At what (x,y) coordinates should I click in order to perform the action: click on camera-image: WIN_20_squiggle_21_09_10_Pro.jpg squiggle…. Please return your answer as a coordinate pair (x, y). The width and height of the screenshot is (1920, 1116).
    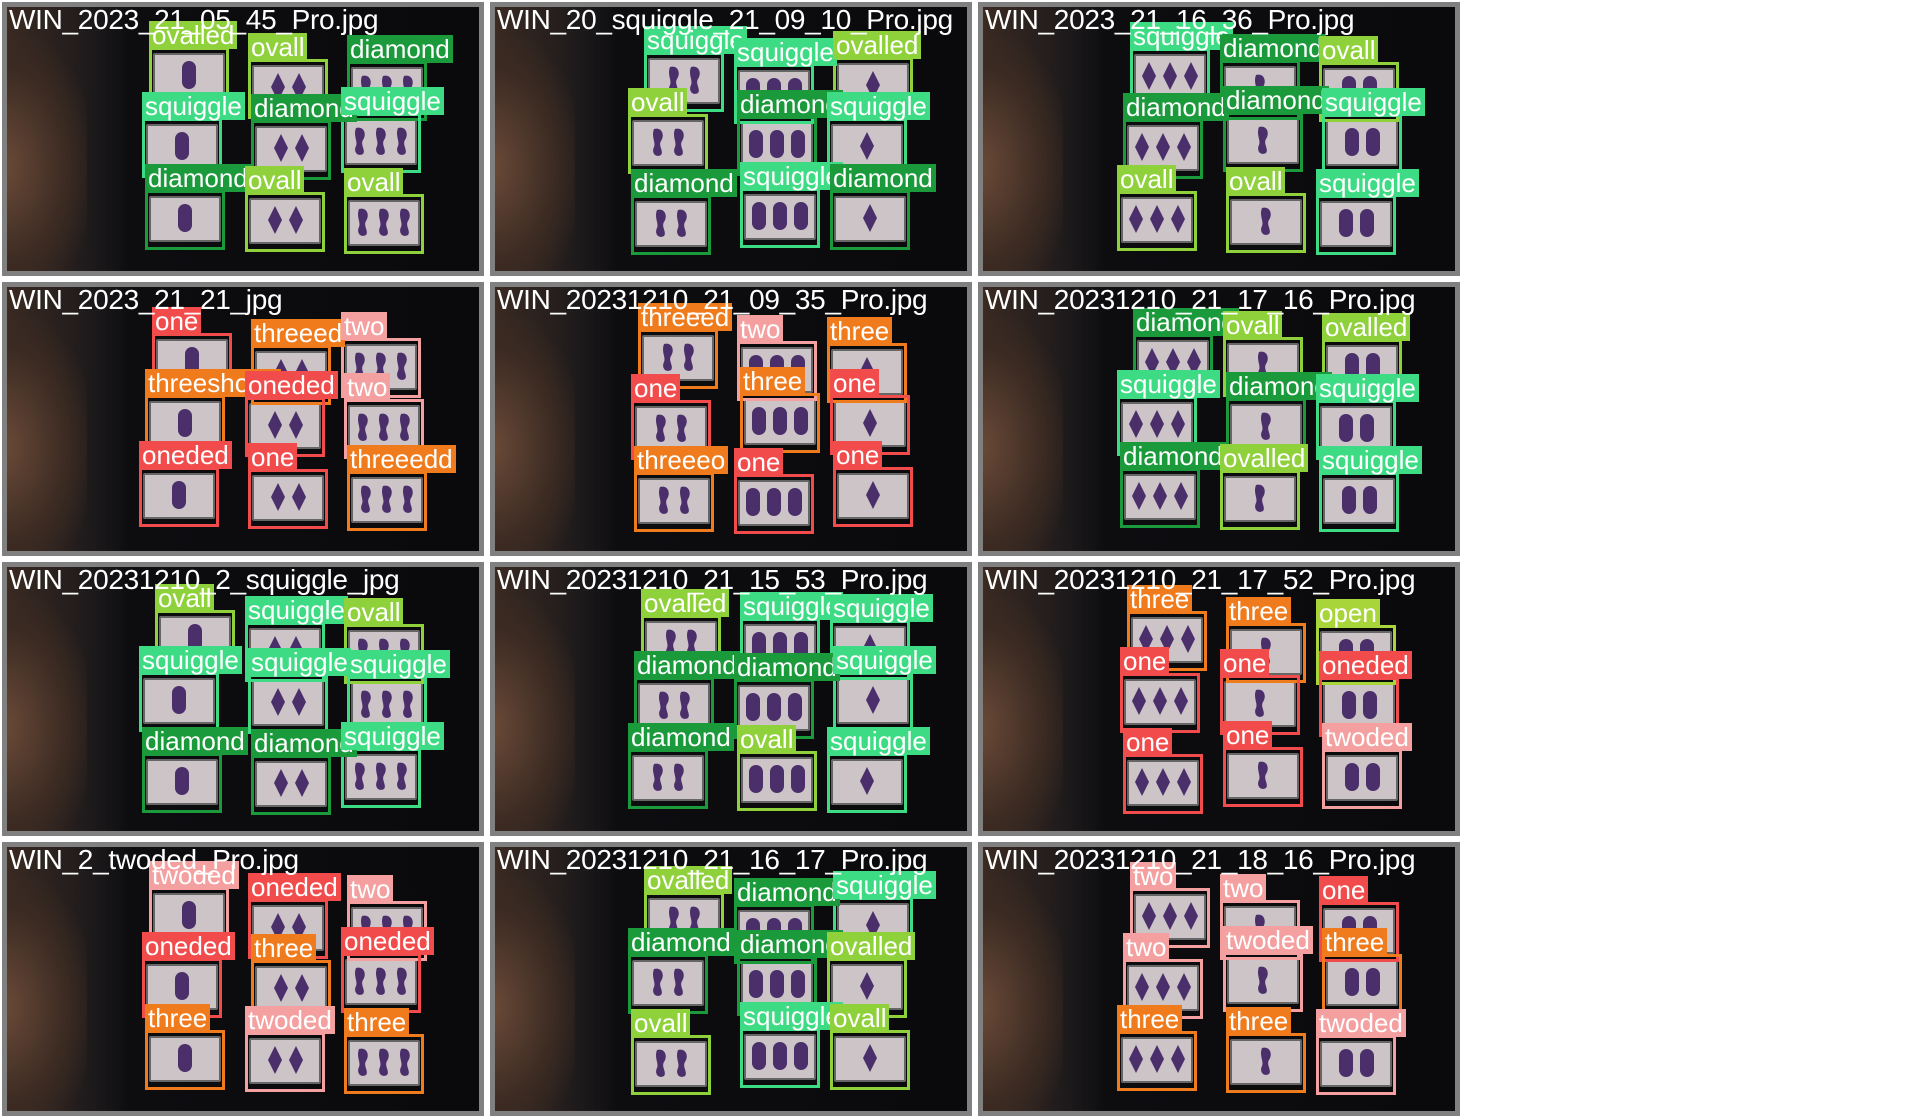
    Looking at the image, I should click on (731, 139).